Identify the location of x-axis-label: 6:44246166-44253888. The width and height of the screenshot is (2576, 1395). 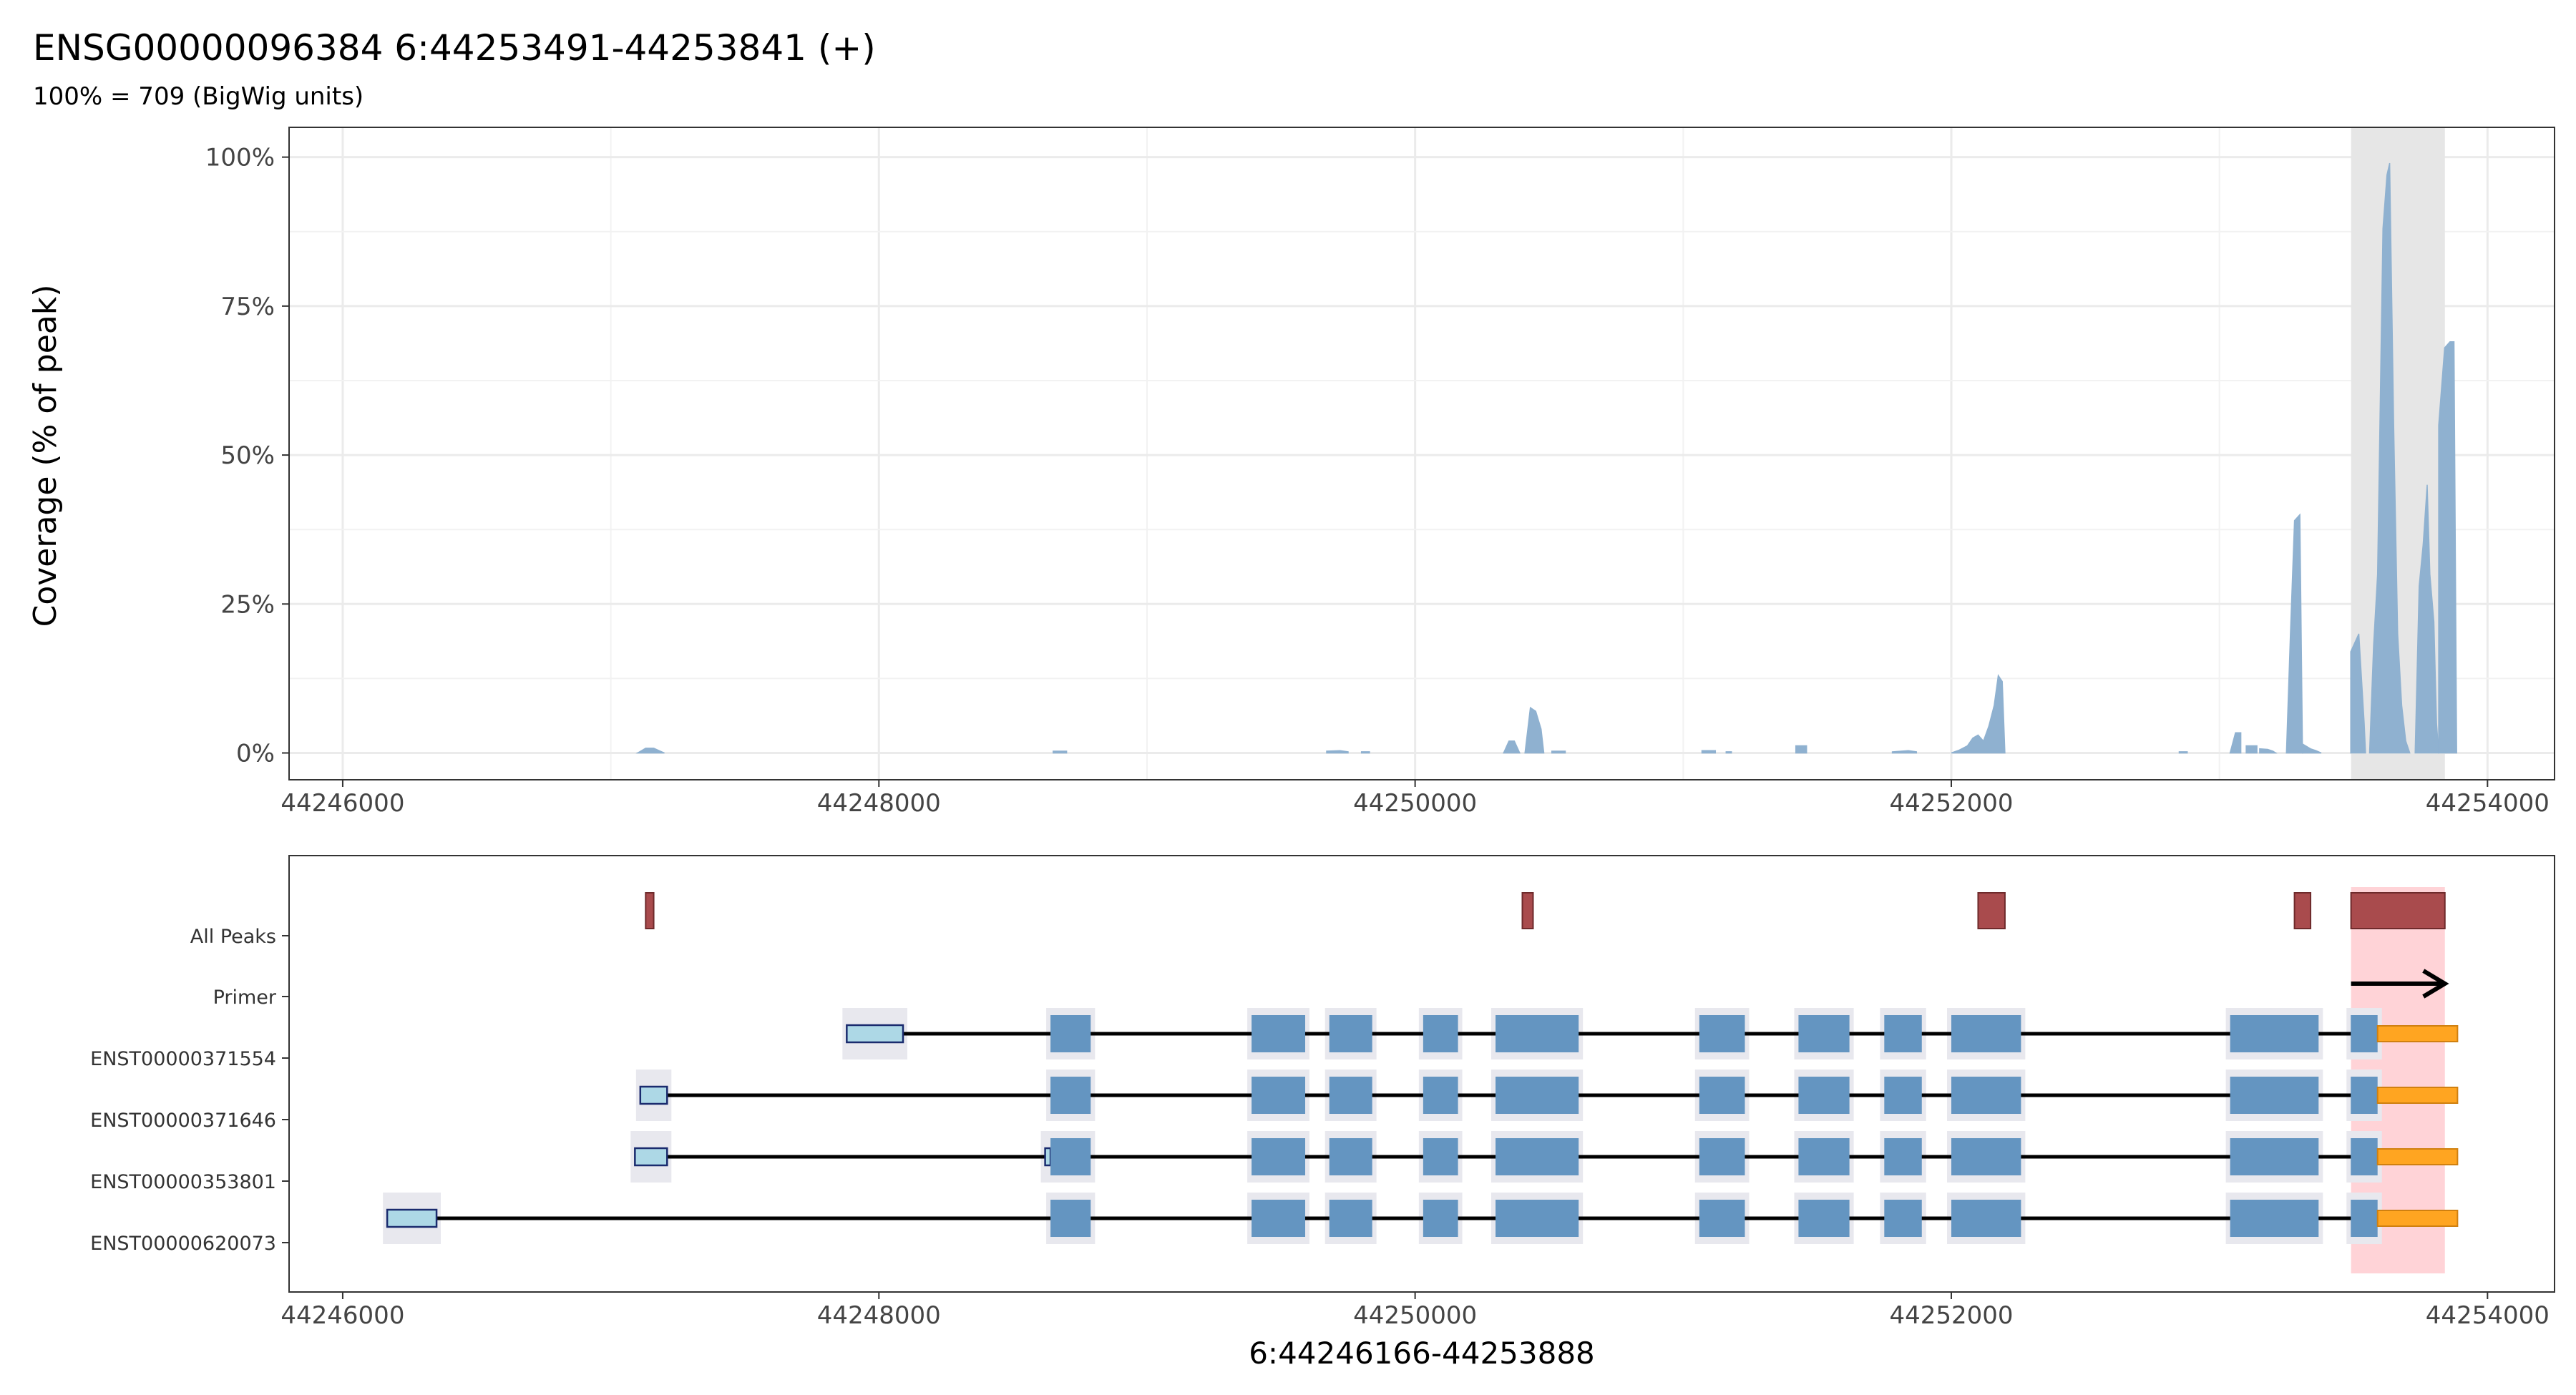
(1422, 1353).